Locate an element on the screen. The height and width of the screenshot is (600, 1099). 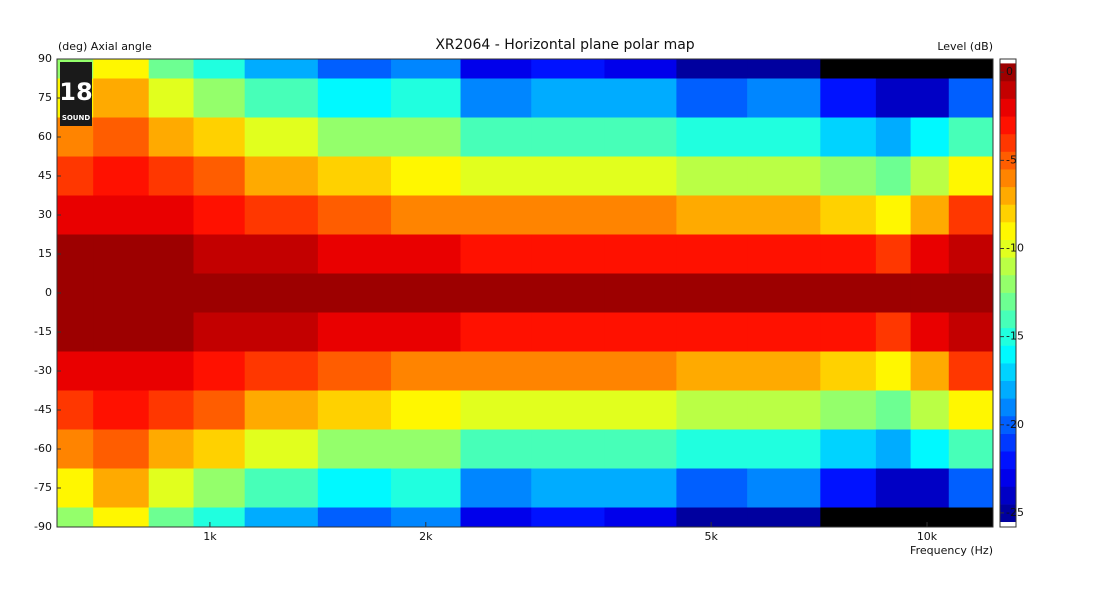
y-tick-label: -45 is located at coordinates (43, 409).